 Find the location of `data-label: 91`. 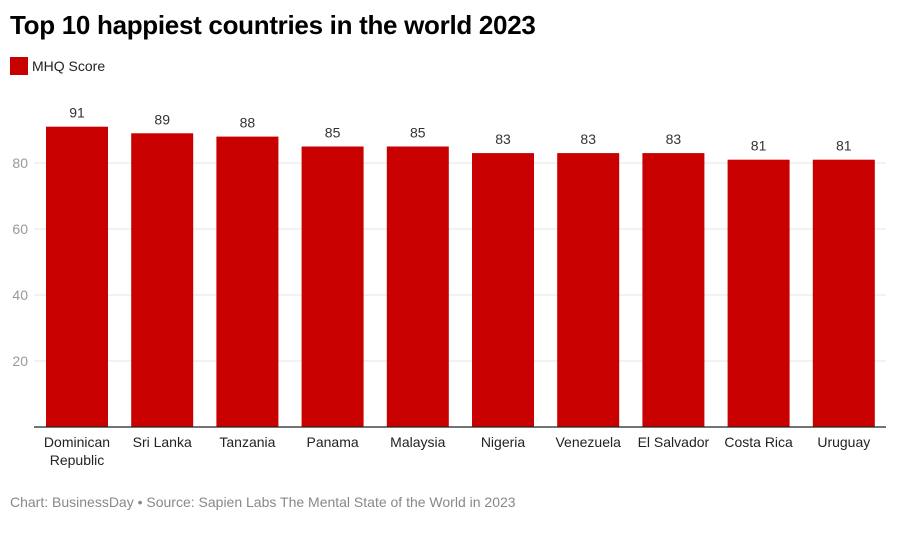

data-label: 91 is located at coordinates (77, 113).